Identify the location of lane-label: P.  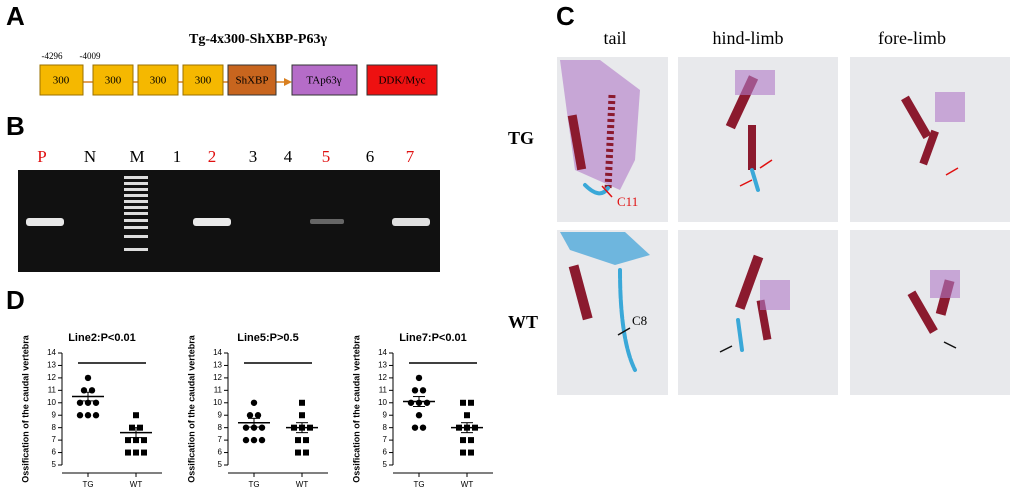
(41, 156).